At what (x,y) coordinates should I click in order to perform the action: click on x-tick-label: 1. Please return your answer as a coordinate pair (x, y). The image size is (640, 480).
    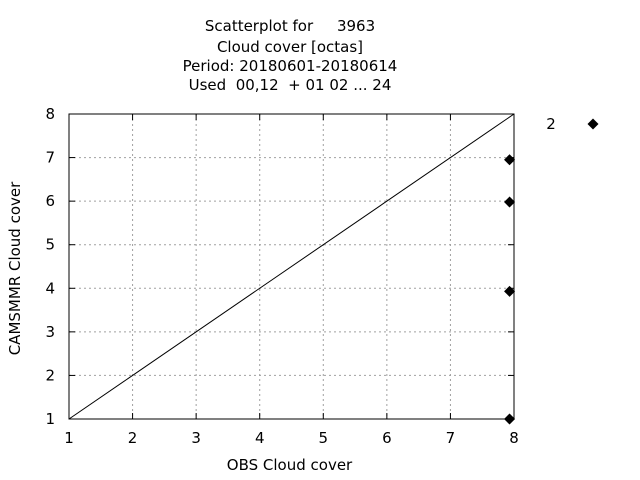
    Looking at the image, I should click on (69, 438).